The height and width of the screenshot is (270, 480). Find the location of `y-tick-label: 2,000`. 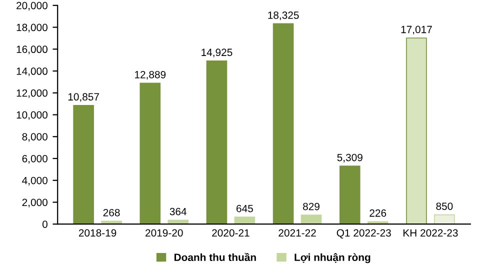

y-tick-label: 2,000 is located at coordinates (35, 203).